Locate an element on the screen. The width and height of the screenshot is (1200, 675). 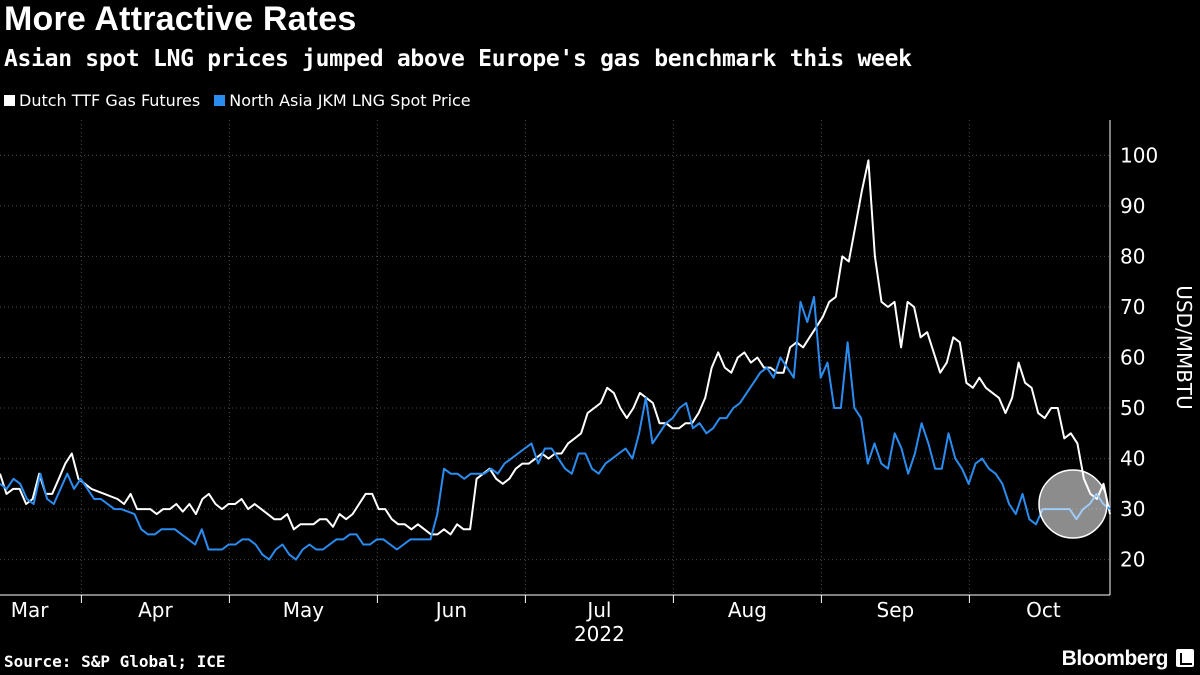
x-tick-label-oct: Oct is located at coordinates (1043, 610).